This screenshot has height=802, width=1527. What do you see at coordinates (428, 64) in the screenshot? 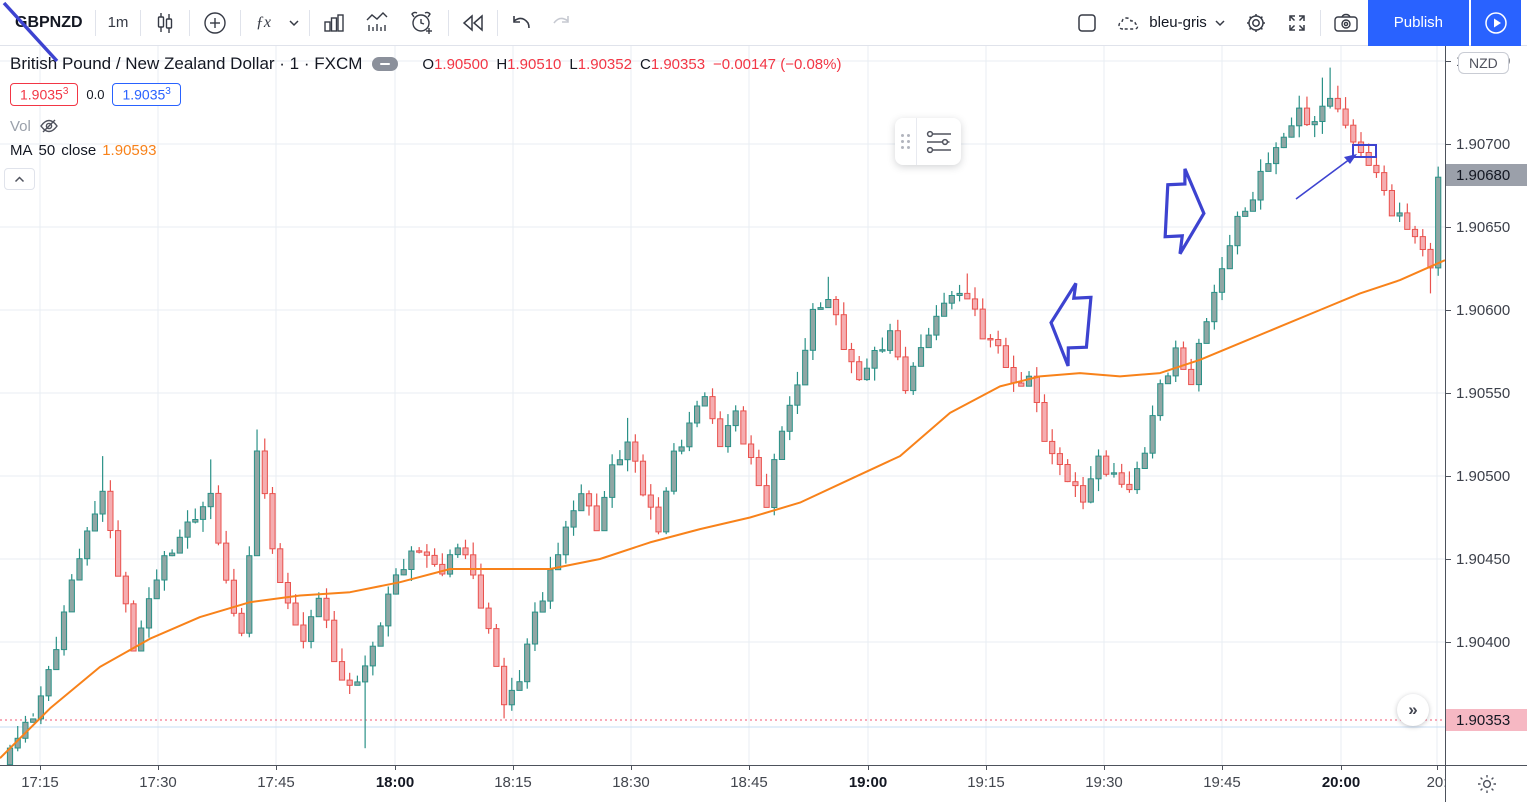
I see `open-label: O` at bounding box center [428, 64].